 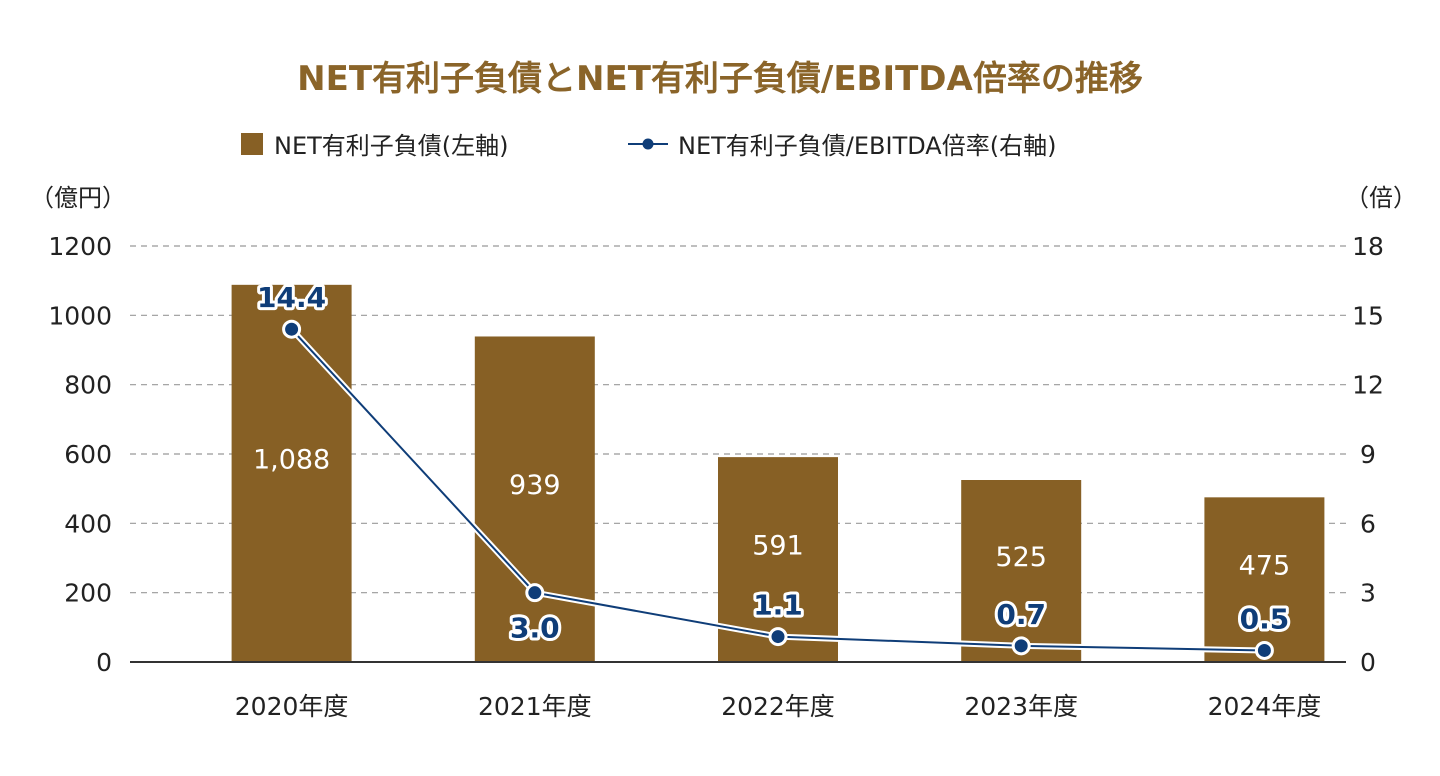 I want to click on bar-value-label: 1,088, so click(x=291, y=459).